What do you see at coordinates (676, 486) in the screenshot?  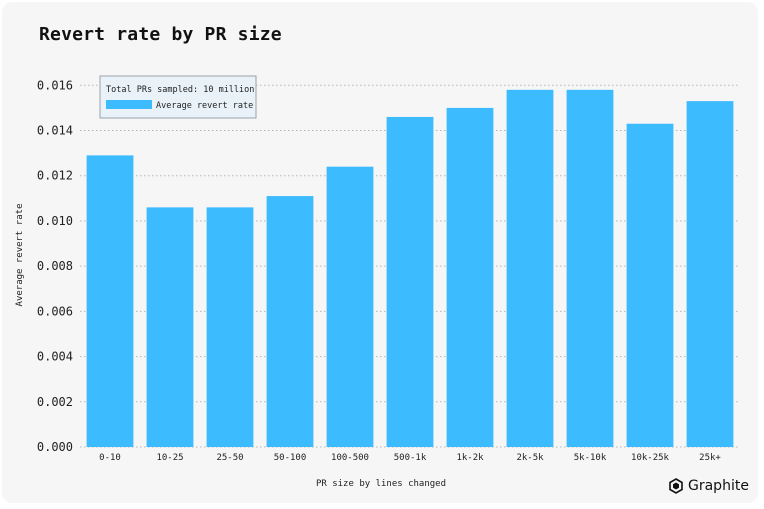 I see `graphite-logo-icon` at bounding box center [676, 486].